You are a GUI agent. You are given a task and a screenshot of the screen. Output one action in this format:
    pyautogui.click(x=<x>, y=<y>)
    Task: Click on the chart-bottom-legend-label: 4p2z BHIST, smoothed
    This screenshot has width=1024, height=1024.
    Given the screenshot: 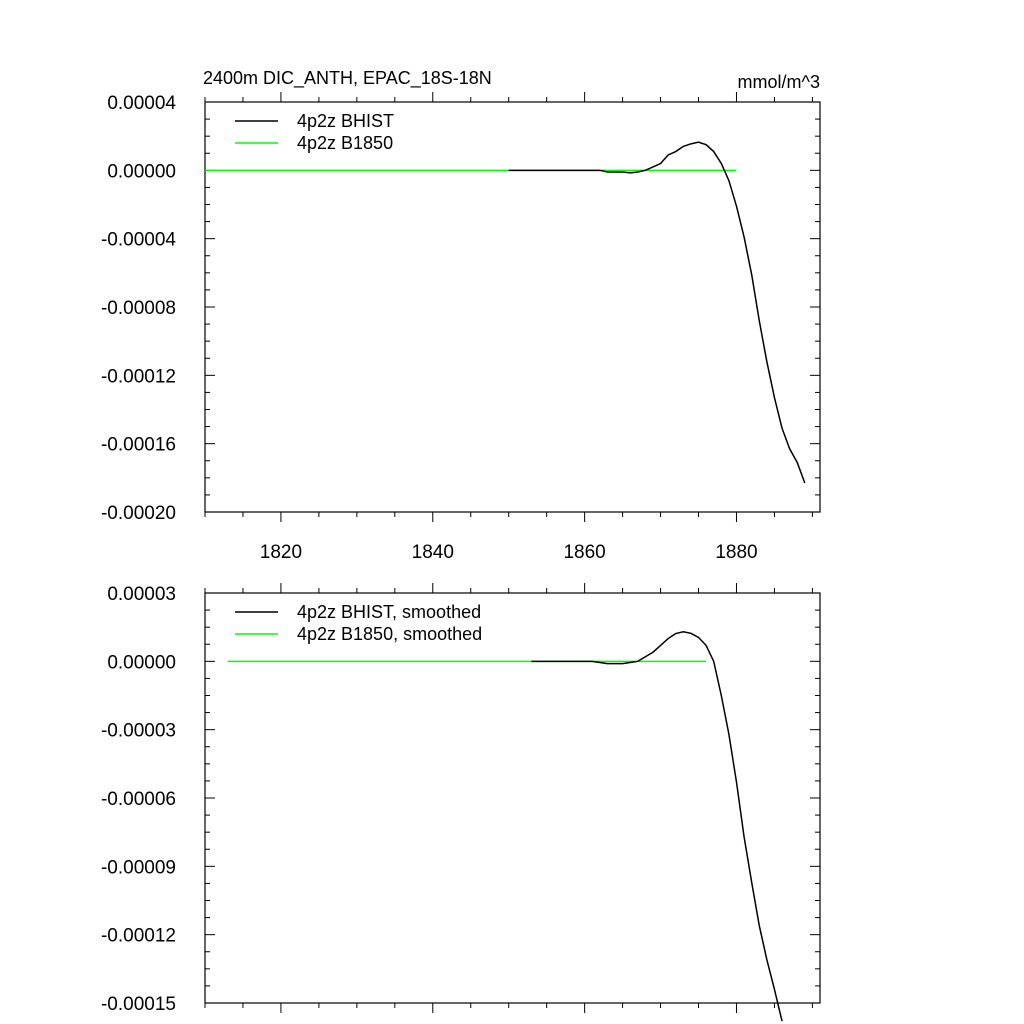 What is the action you would take?
    pyautogui.click(x=389, y=612)
    